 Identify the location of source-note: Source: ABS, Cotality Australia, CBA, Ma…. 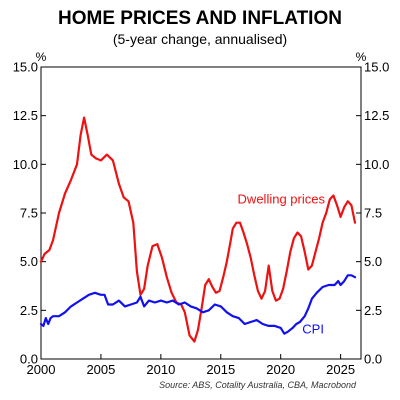
(258, 385).